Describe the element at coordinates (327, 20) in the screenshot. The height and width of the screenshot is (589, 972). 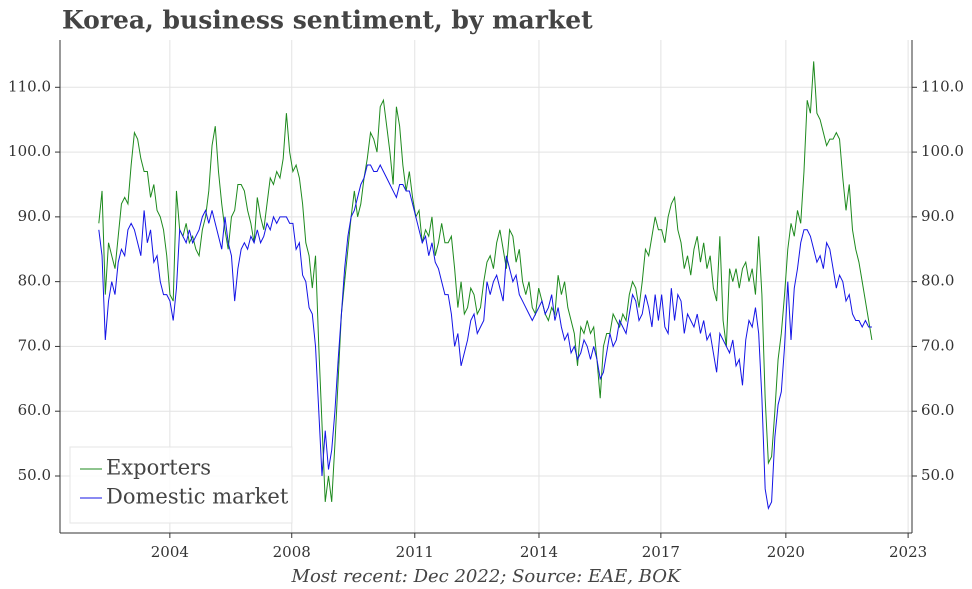
I see `chart-title: Korea, business sentiment, by market` at that location.